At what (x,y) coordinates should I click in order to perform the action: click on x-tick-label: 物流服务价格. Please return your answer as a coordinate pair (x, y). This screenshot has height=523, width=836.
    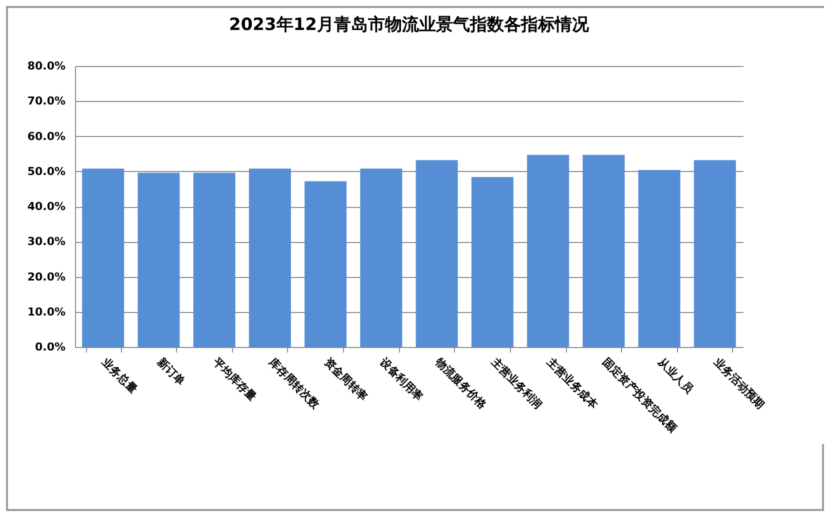
    Looking at the image, I should click on (461, 383).